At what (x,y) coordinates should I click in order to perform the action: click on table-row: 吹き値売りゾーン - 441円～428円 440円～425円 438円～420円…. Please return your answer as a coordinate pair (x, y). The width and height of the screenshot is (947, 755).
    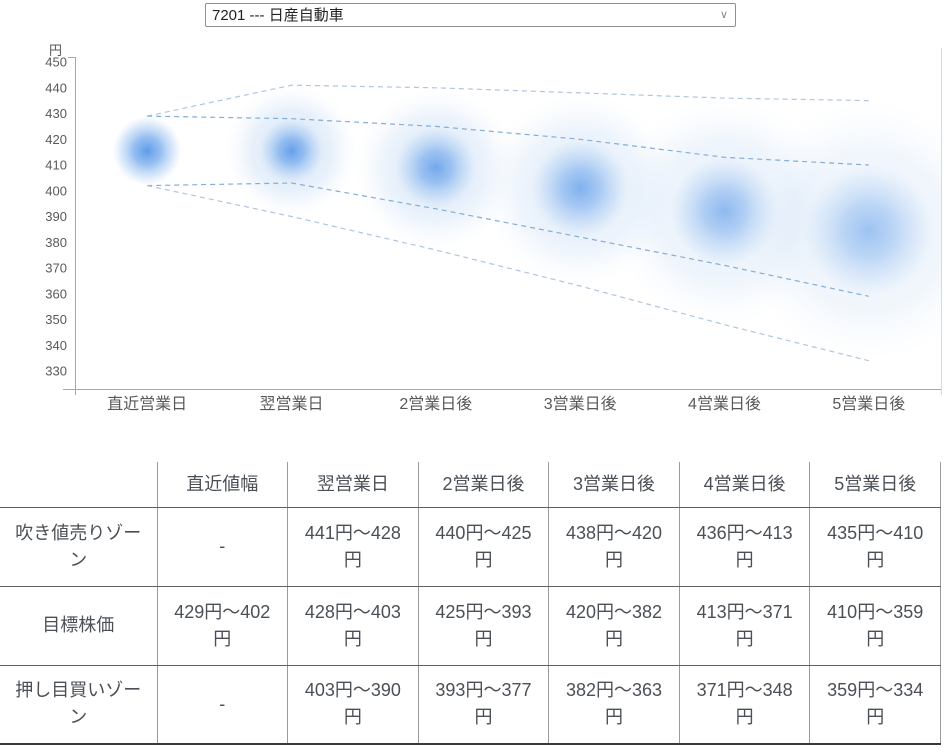
    Looking at the image, I should click on (470, 547).